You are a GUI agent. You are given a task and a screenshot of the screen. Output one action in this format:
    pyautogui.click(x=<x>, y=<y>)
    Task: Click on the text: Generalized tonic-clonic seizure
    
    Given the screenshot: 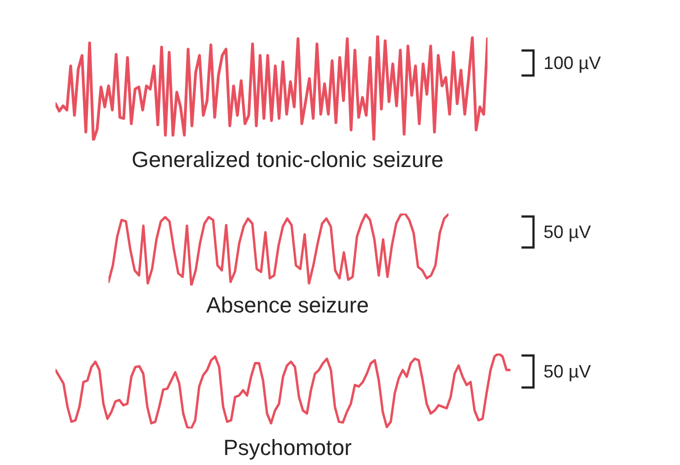 What is the action you would take?
    pyautogui.click(x=288, y=159)
    